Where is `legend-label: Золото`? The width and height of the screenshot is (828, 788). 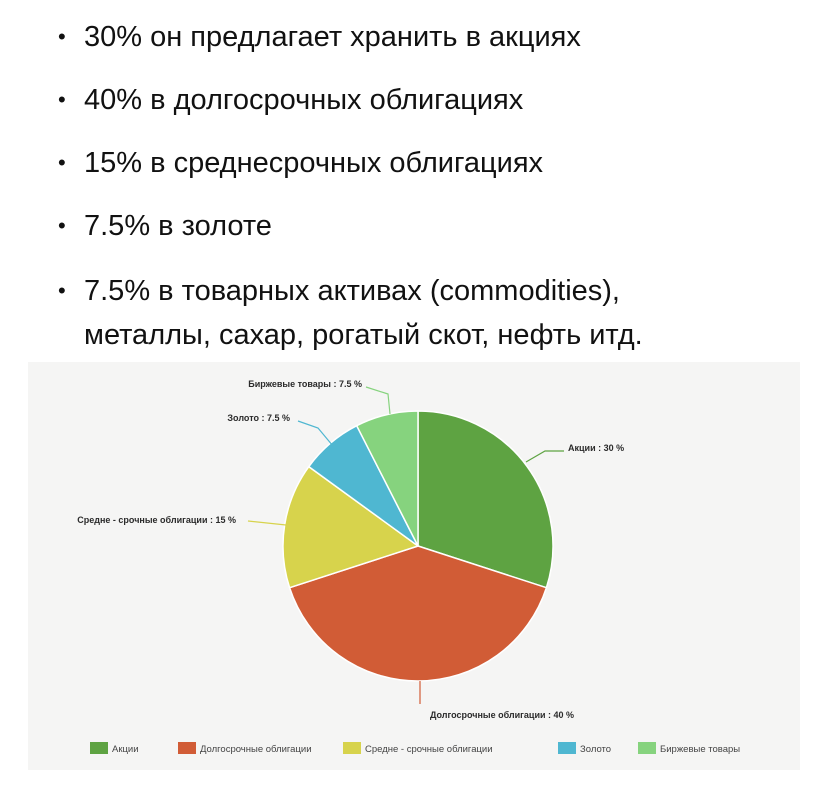
legend-label: Золото is located at coordinates (595, 749).